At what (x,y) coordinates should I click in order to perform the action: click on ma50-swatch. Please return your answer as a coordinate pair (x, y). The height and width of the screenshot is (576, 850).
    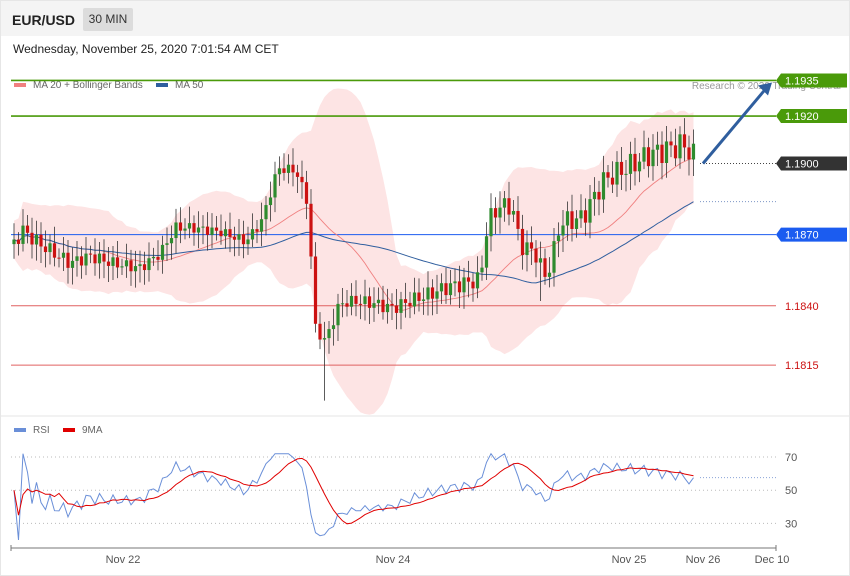
    Looking at the image, I should click on (162, 85).